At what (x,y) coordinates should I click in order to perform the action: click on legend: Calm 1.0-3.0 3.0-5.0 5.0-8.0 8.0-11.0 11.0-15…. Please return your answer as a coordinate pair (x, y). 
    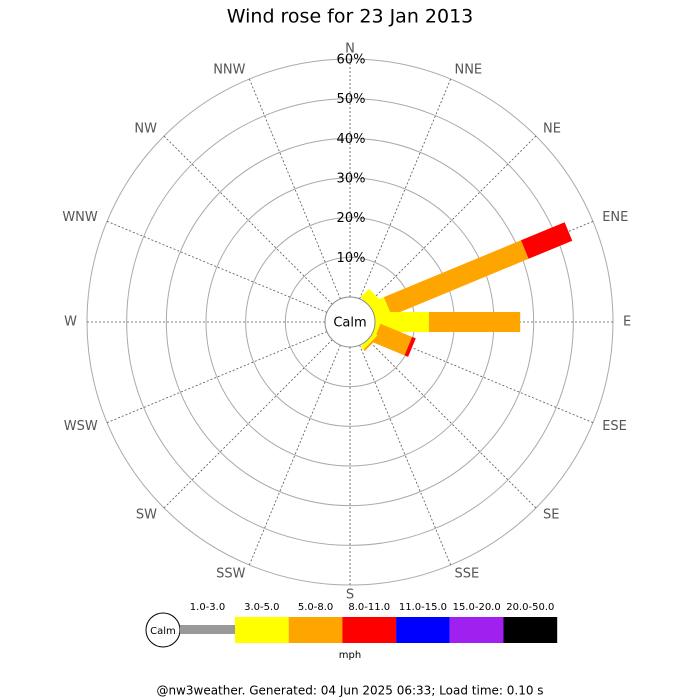
    Looking at the image, I should click on (351, 631).